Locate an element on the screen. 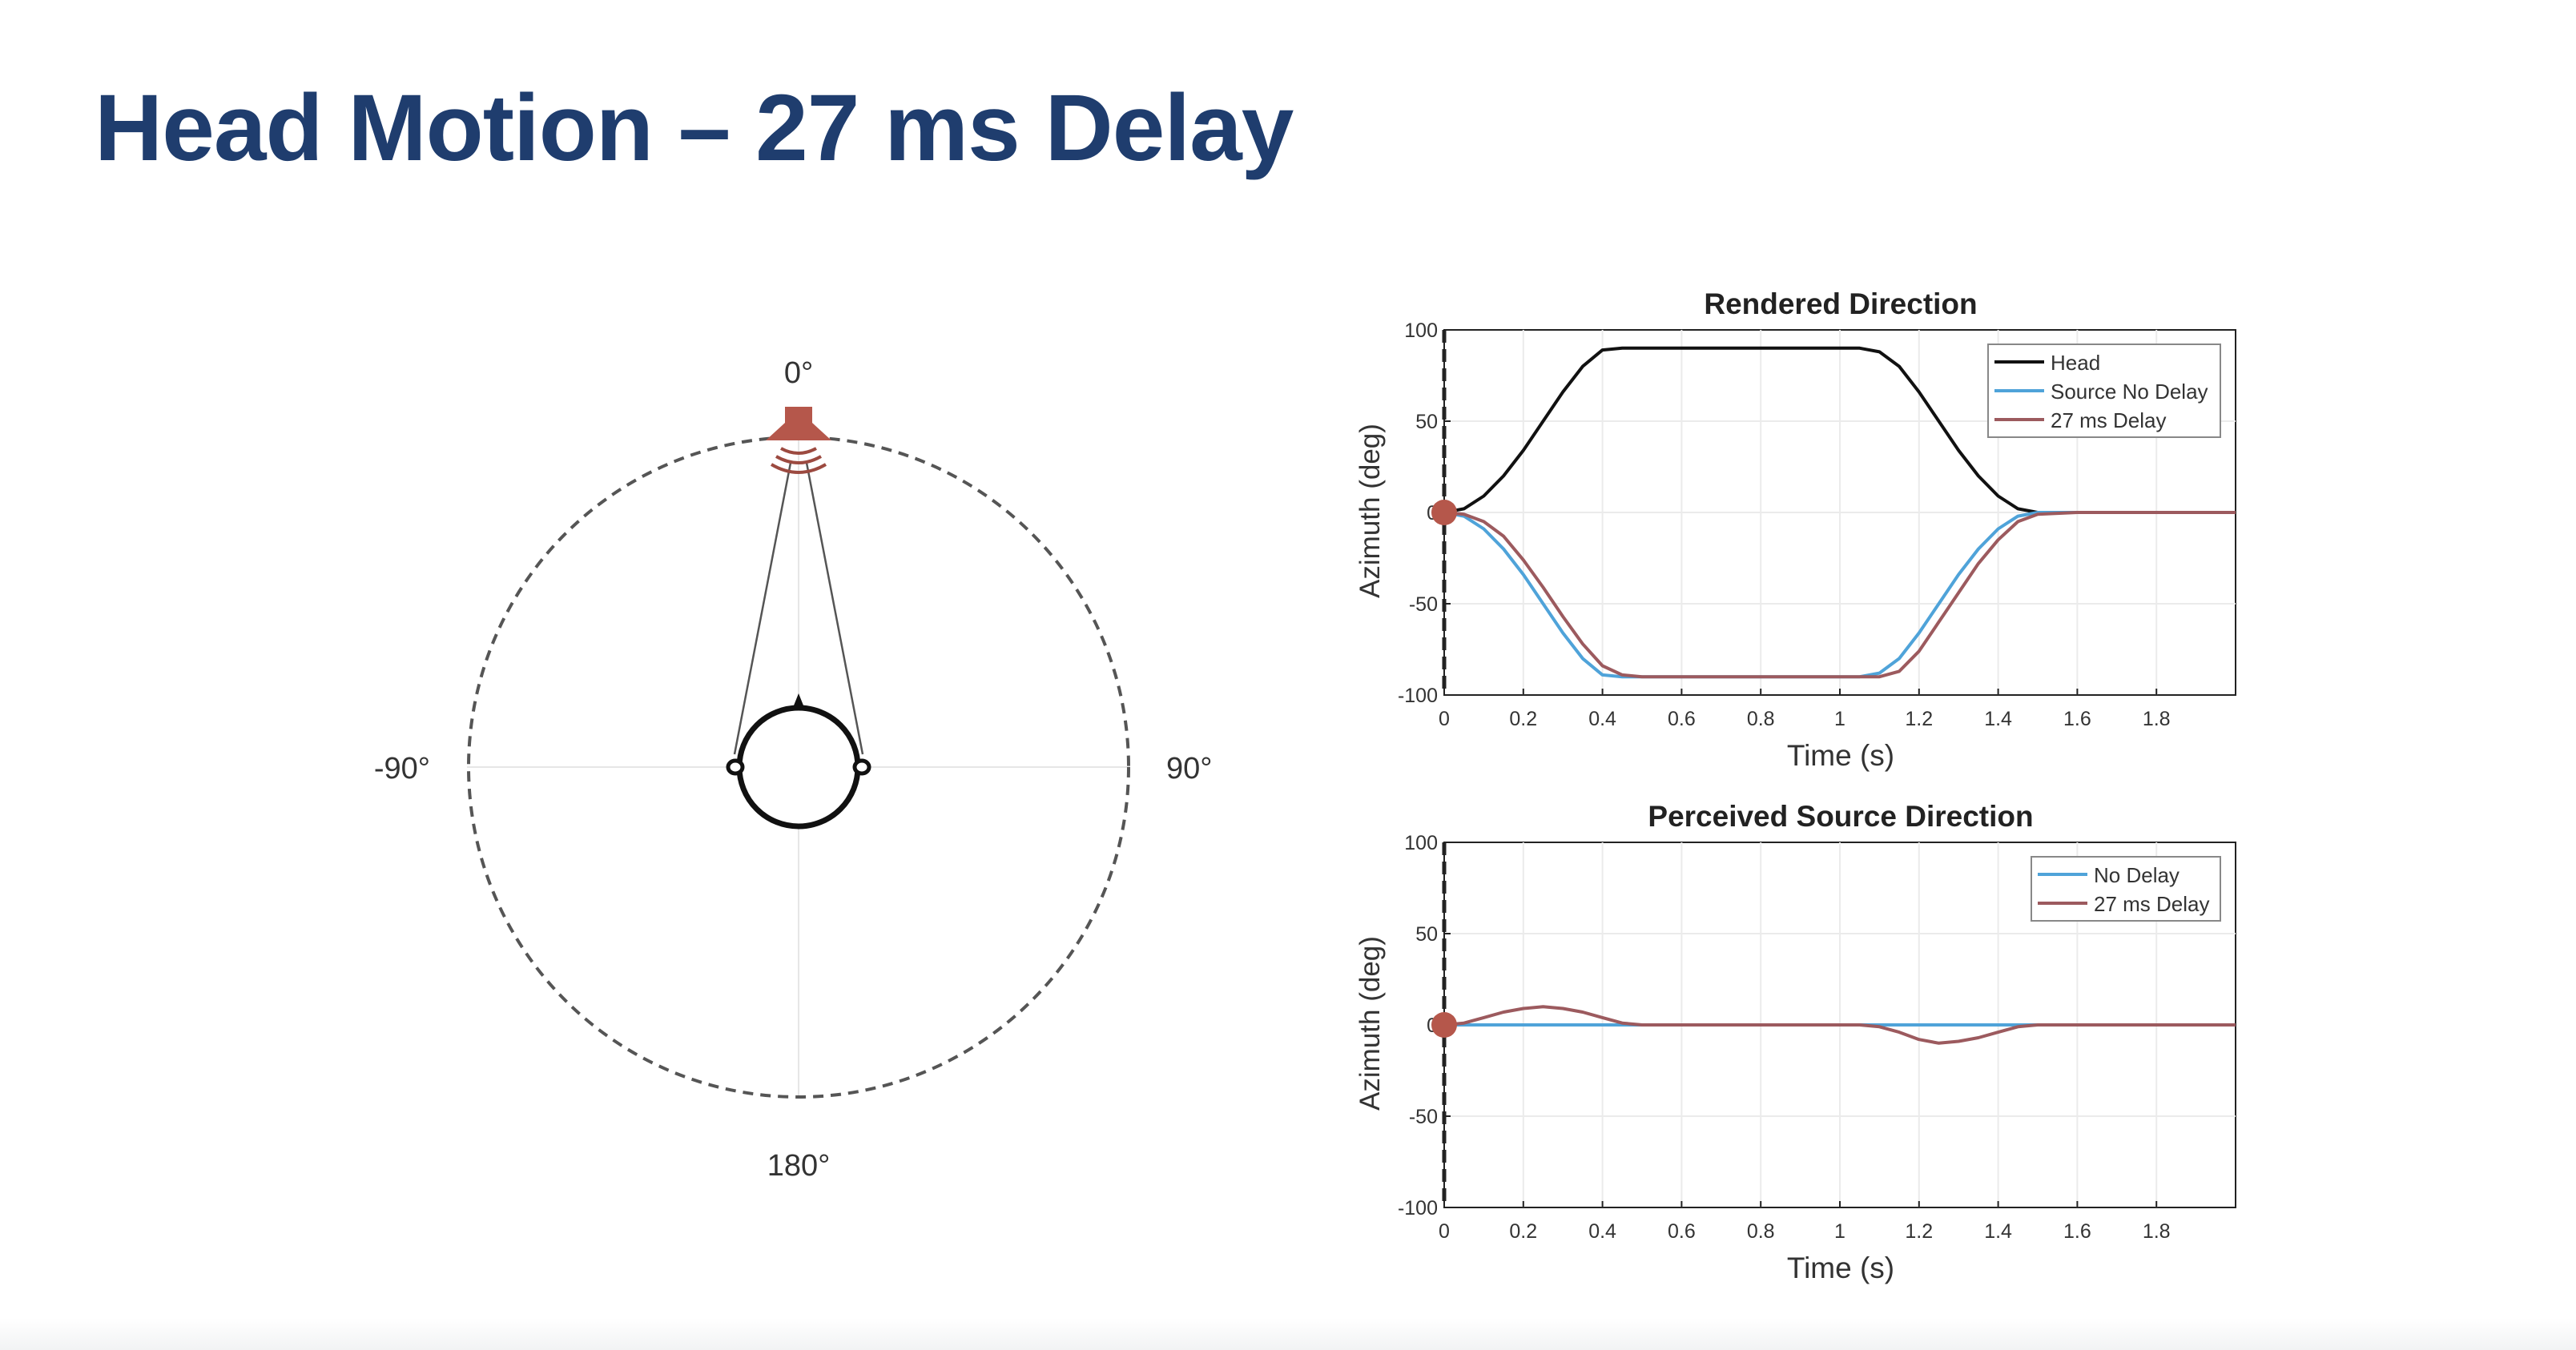  plot-area: 00.20.40.60.811.21.41.61.8100500-50-100 is located at coordinates (1817, 1037).